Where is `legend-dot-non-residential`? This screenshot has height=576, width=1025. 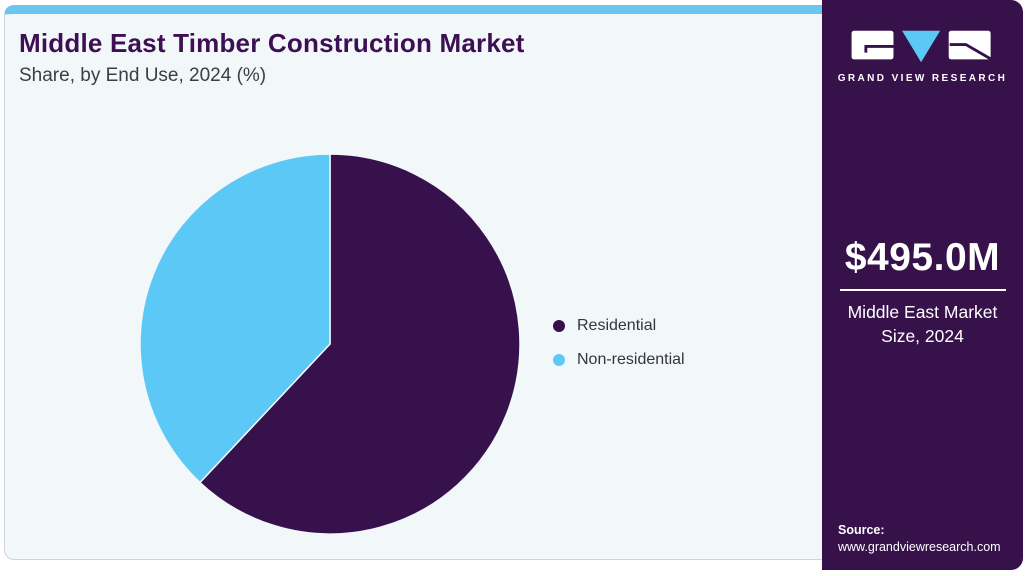 legend-dot-non-residential is located at coordinates (559, 360).